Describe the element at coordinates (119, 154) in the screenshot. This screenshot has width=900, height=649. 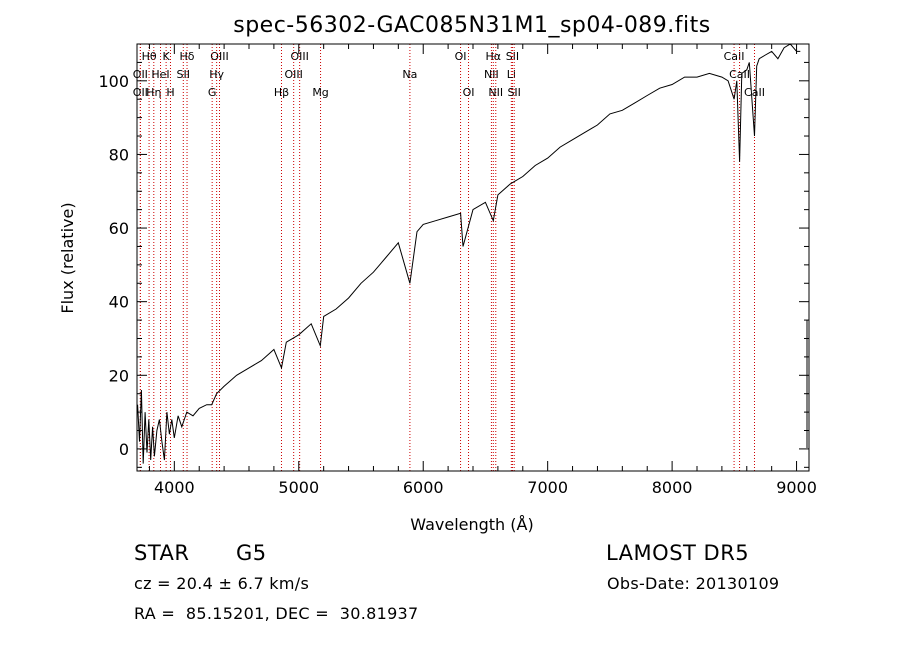
I see `y-tick-label: 80` at that location.